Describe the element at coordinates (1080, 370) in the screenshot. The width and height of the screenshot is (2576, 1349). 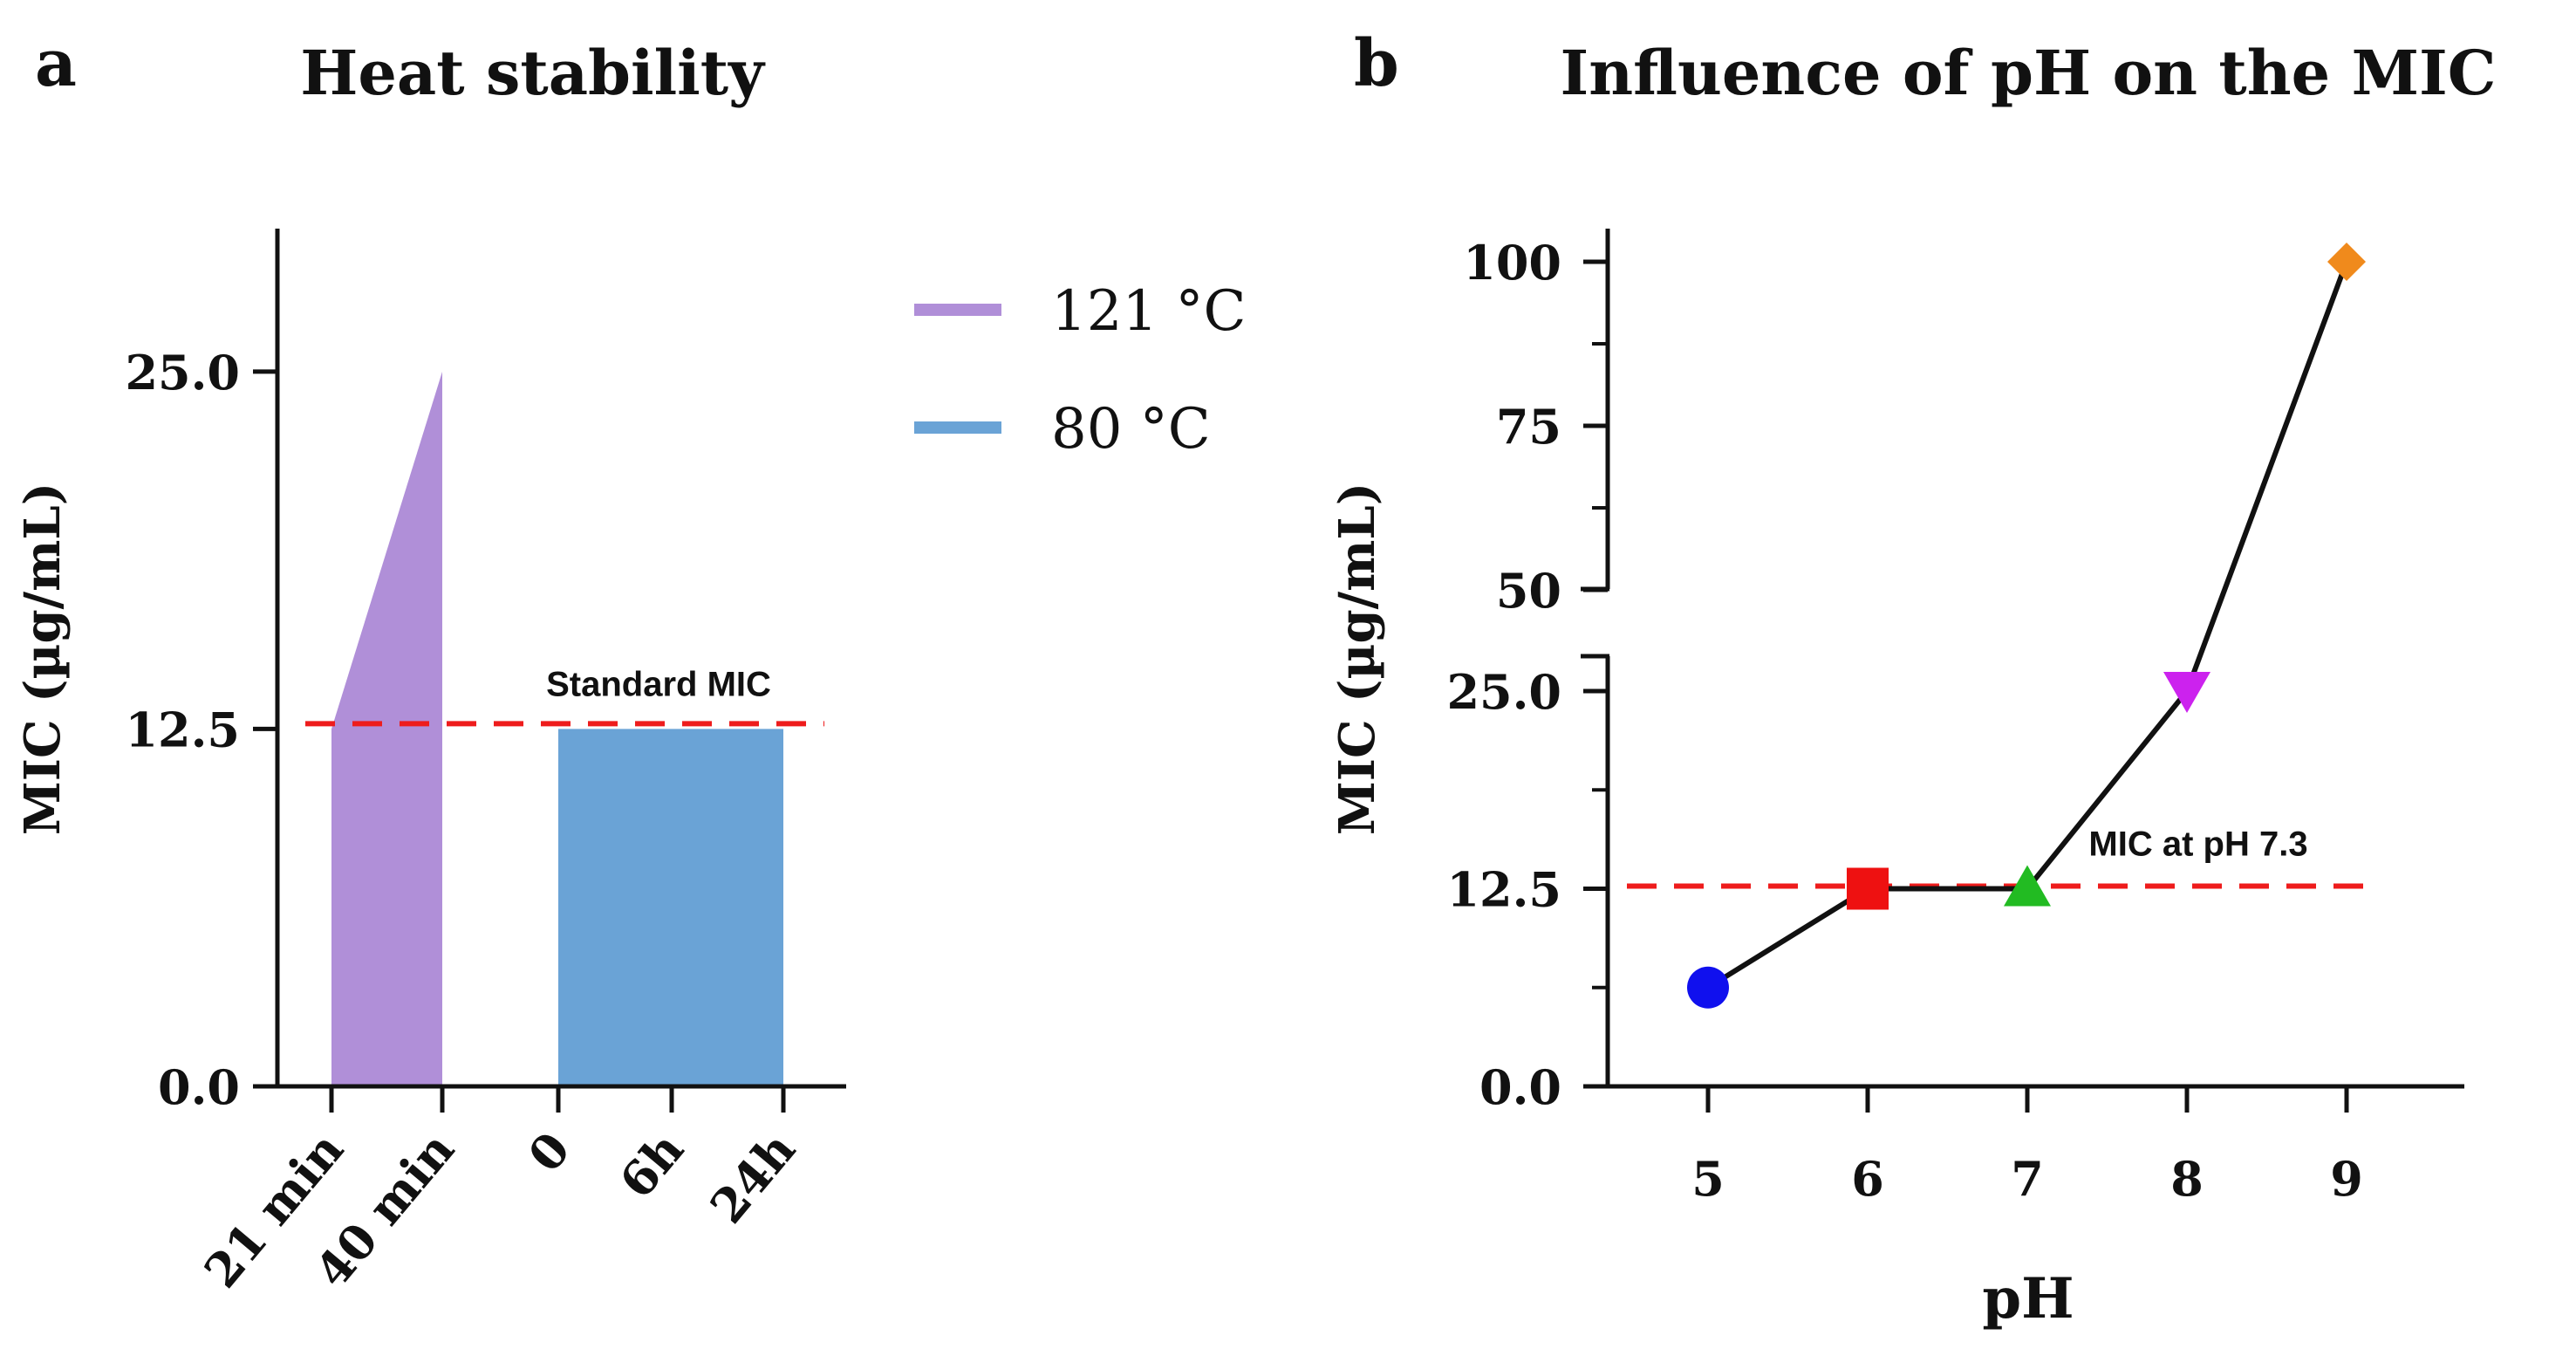
I see `panel-a-legend: 121 °C 80 °C` at that location.